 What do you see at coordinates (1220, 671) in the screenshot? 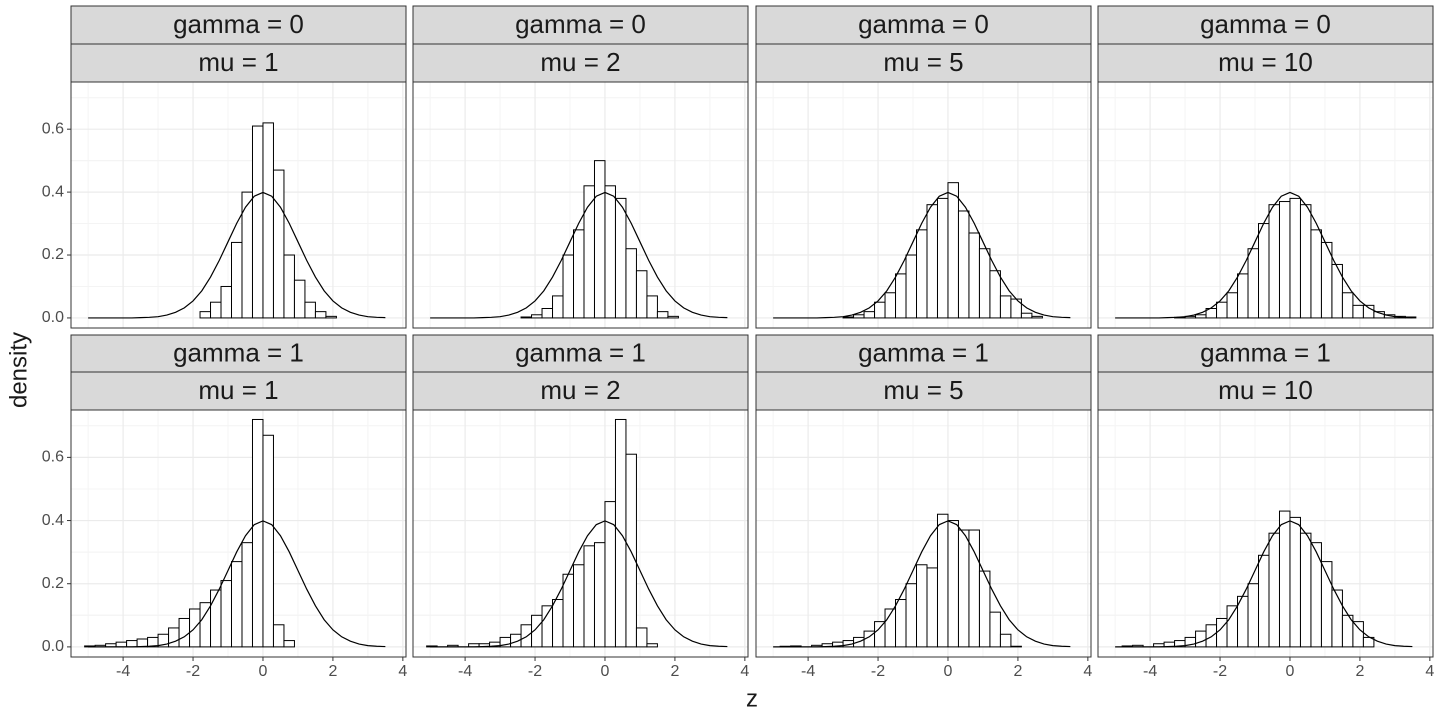
I see `x-tick-label: -2` at bounding box center [1220, 671].